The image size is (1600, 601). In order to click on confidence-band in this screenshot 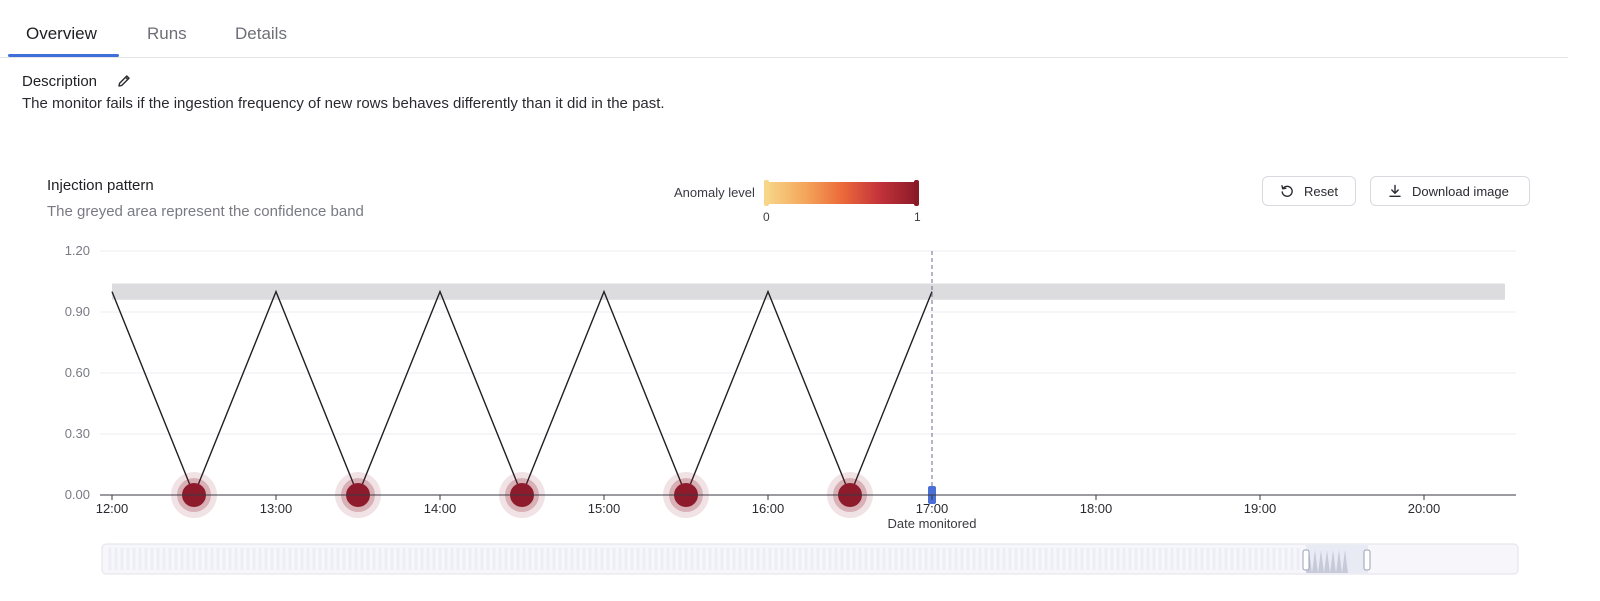, I will do `click(808, 291)`.